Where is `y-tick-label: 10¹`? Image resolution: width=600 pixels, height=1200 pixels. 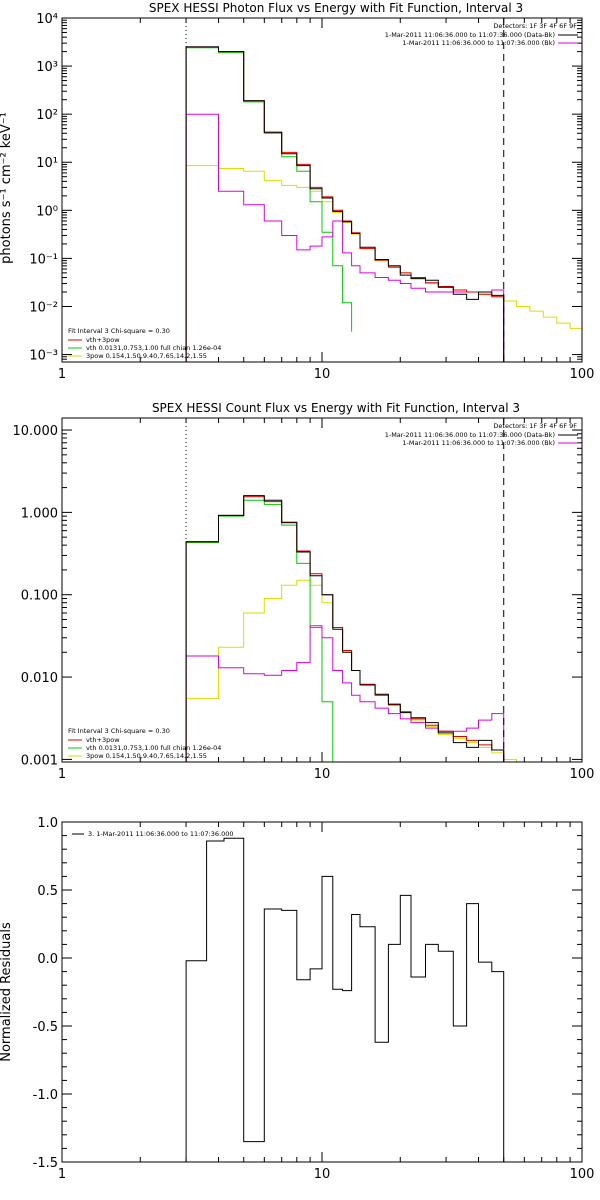 y-tick-label: 10¹ is located at coordinates (47, 163).